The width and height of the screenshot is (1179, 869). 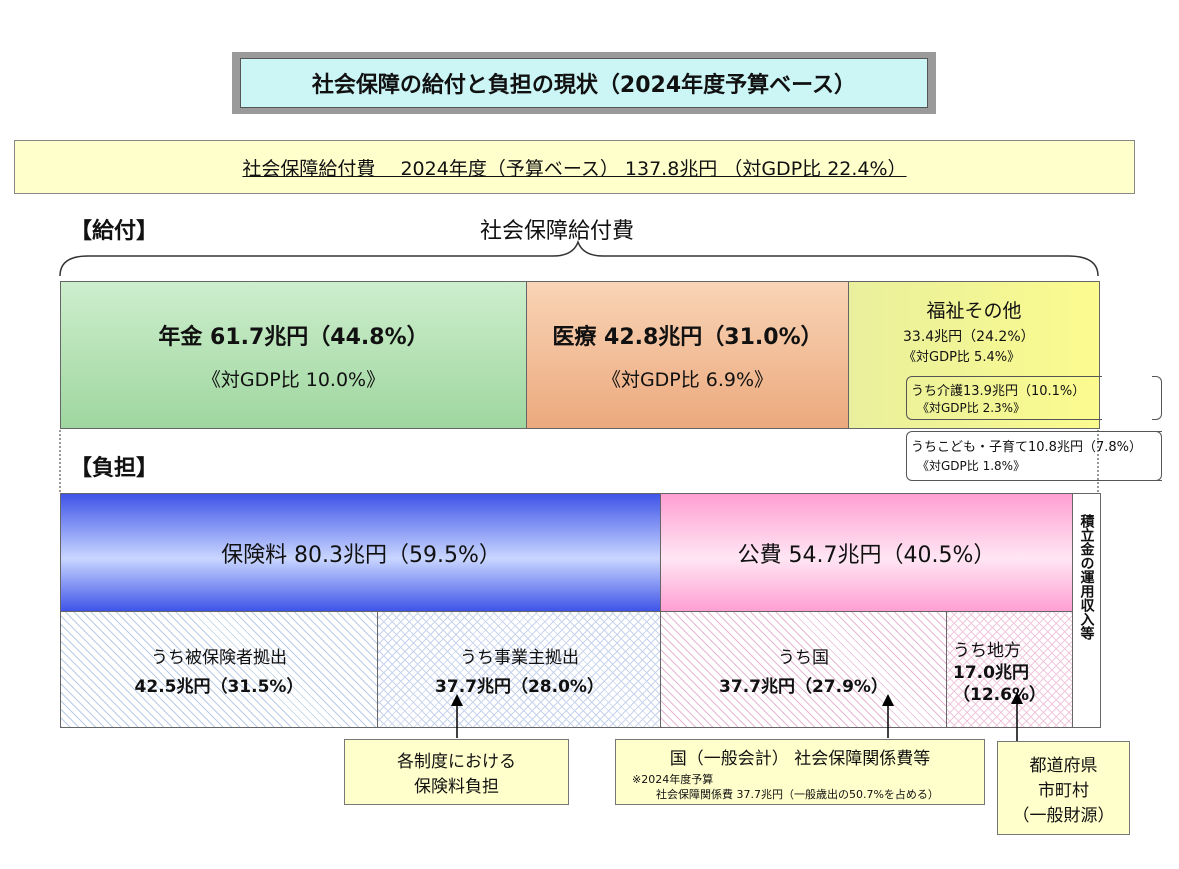 What do you see at coordinates (803, 669) in the screenshot?
I see `national-share-block: うち国 37.7兆円（27.9%）` at bounding box center [803, 669].